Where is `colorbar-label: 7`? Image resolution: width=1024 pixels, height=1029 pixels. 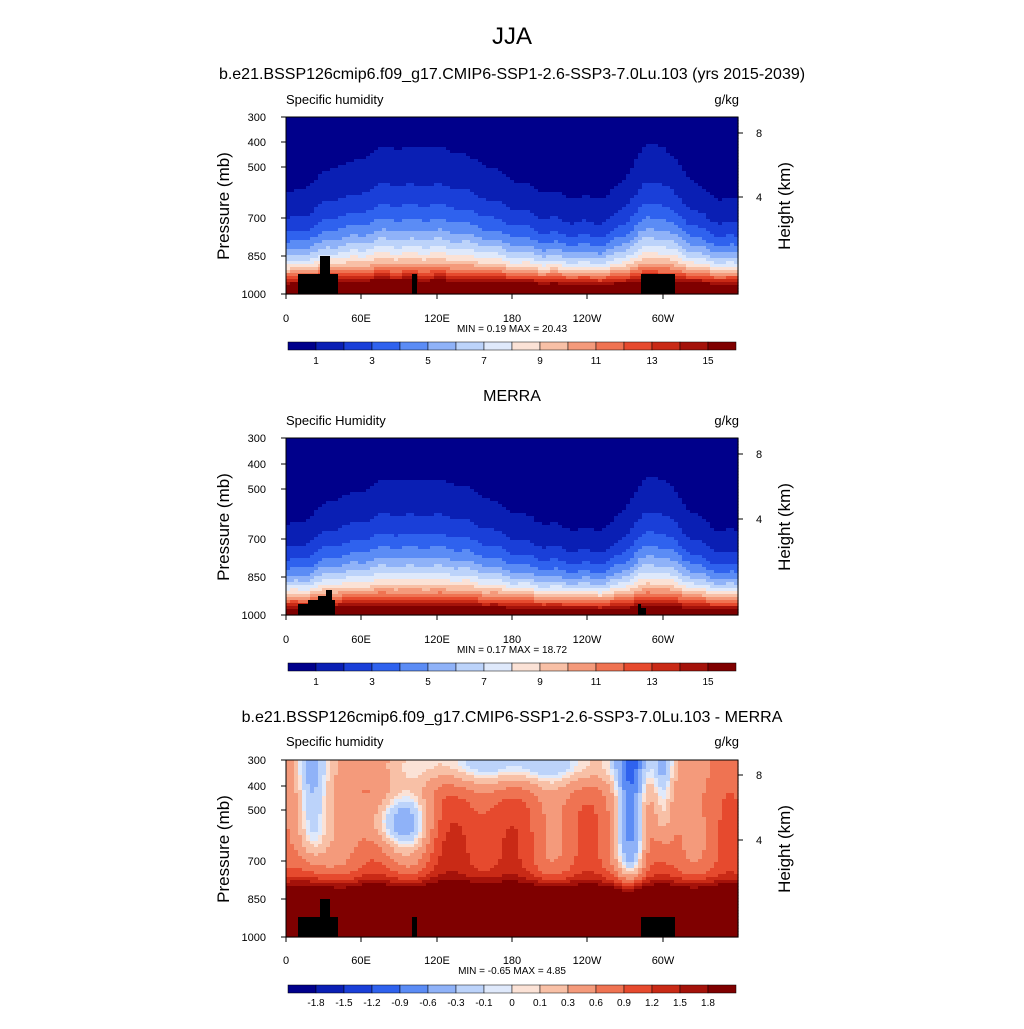 colorbar-label: 7 is located at coordinates (484, 361).